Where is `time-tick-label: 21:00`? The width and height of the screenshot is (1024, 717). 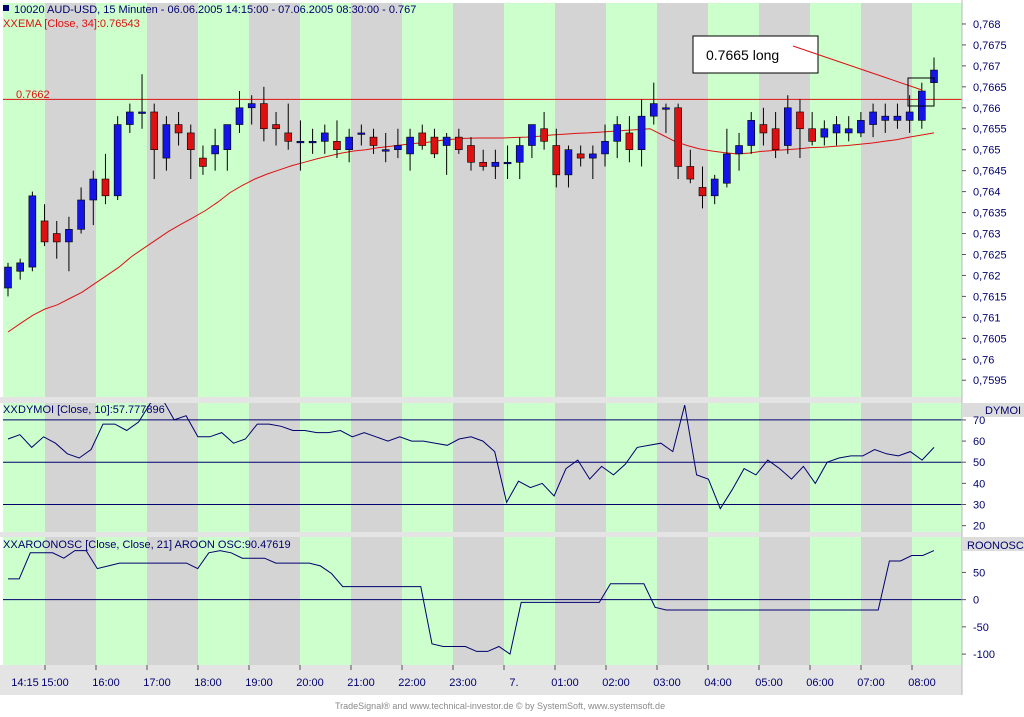
time-tick-label: 21:00 is located at coordinates (361, 683).